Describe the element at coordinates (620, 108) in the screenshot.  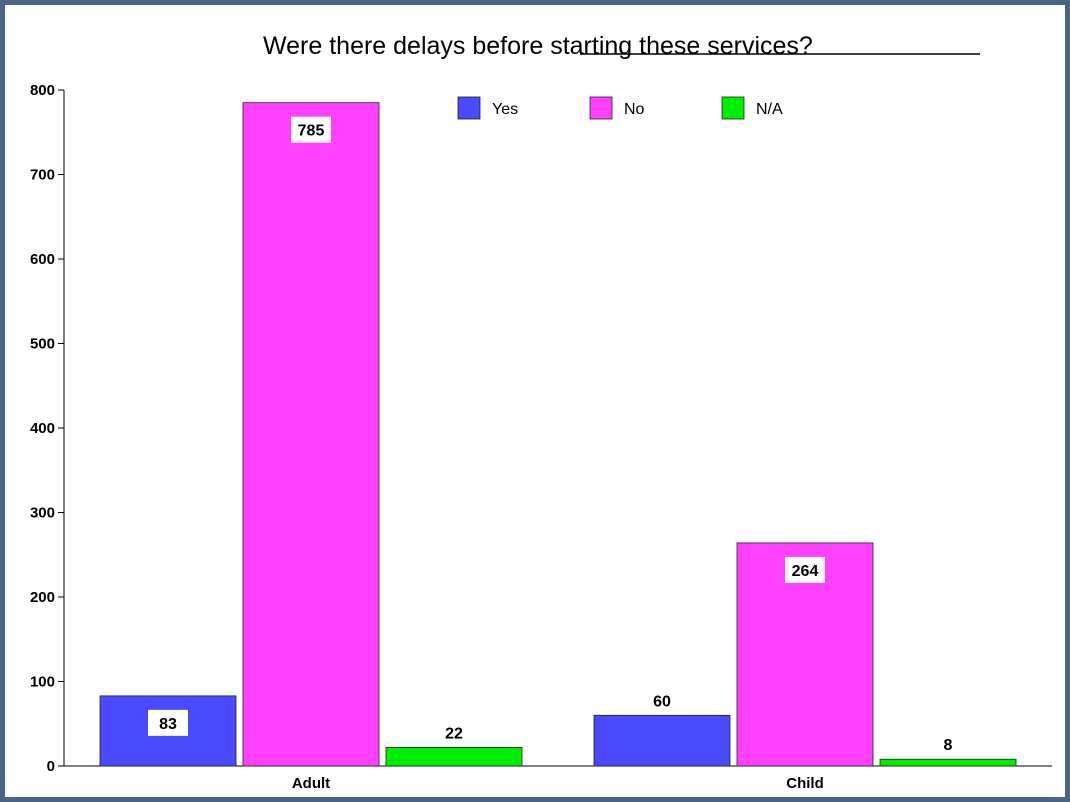
I see `legend: Yes No N/A` at that location.